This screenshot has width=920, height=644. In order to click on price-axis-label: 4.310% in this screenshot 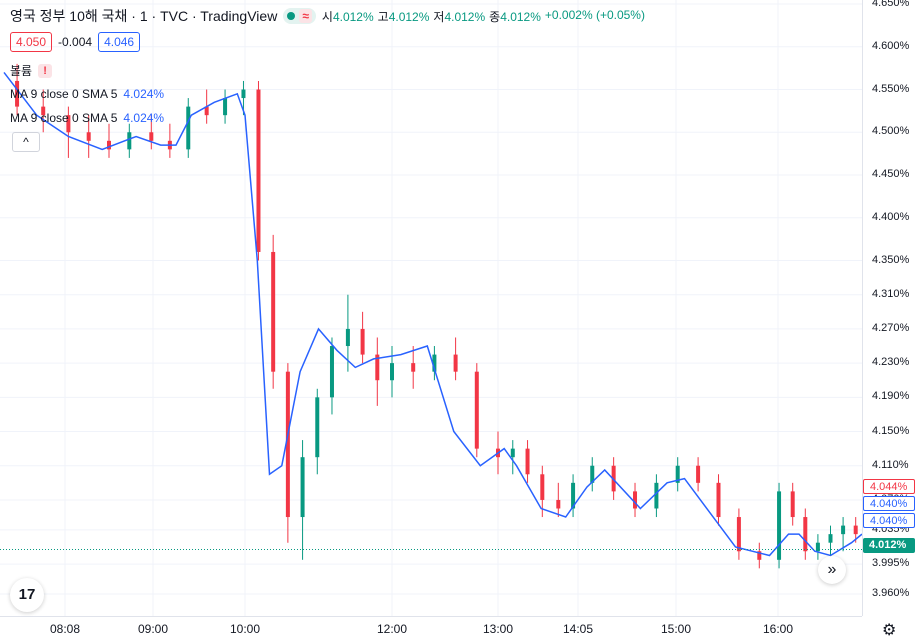, I will do `click(891, 293)`.